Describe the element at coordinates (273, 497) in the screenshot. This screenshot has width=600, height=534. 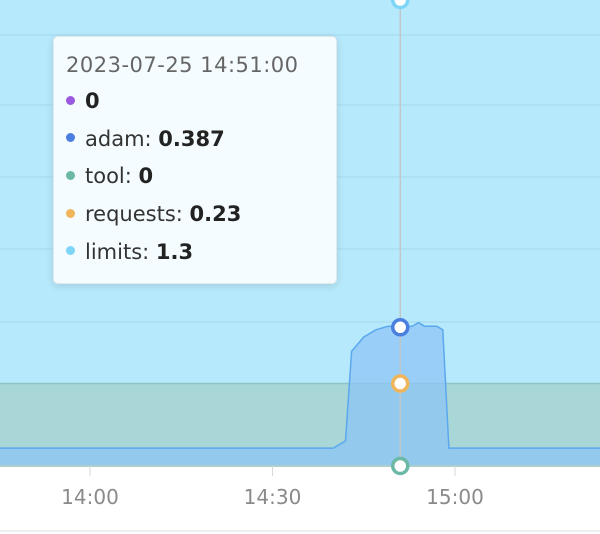
I see `x-tick-label: 14:30` at that location.